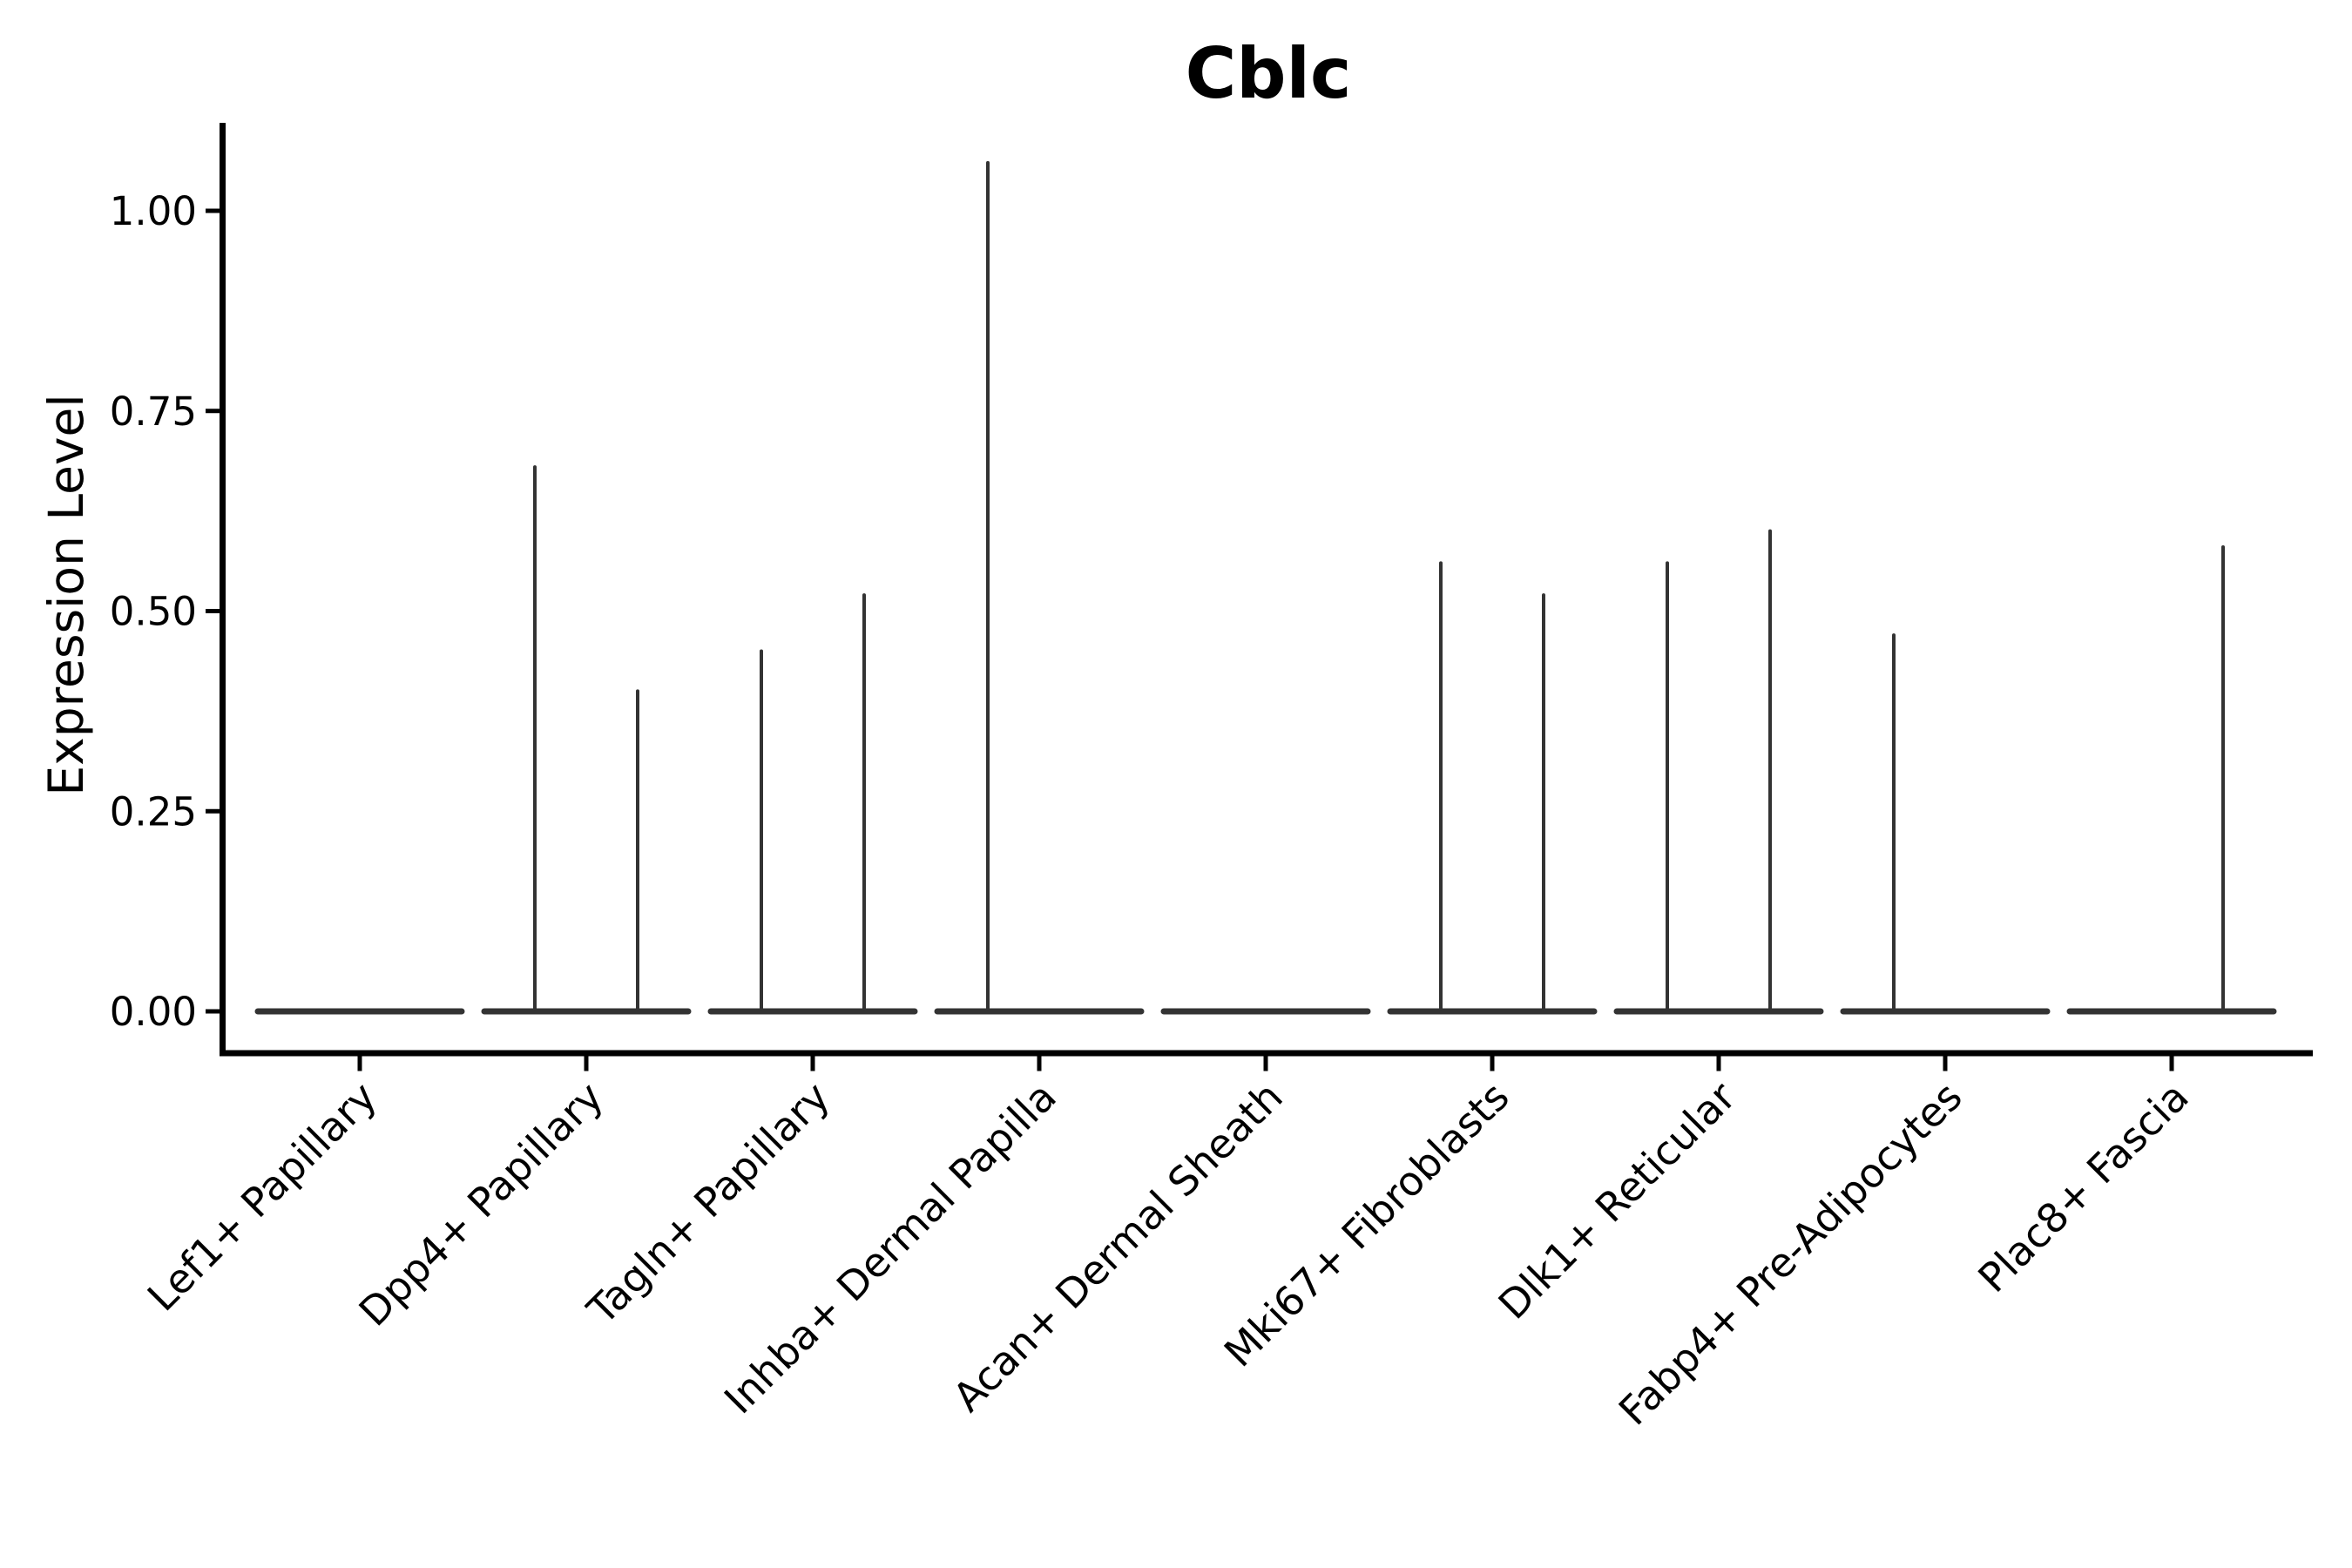  Describe the element at coordinates (708, 1204) in the screenshot. I see `x-tick-label: Tagln+ Papillary` at that location.